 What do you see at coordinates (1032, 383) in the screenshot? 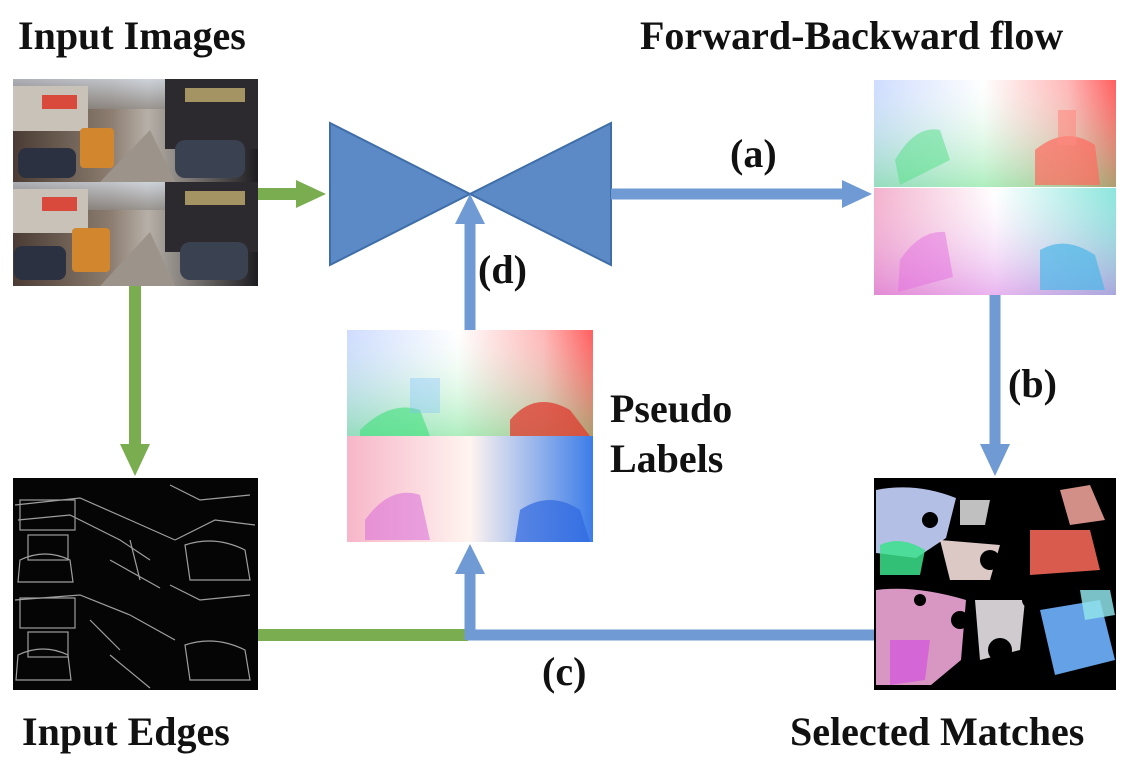
I see `step-b-label: (b)` at bounding box center [1032, 383].